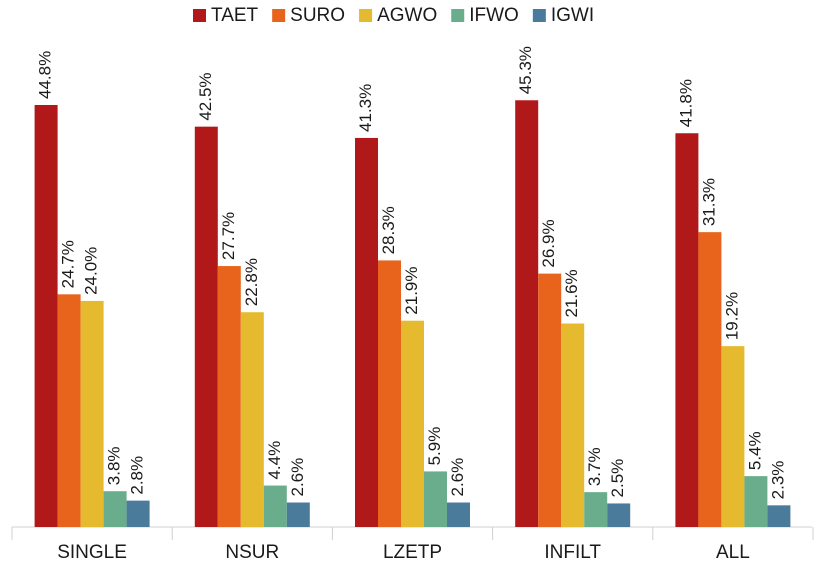 This screenshot has height=569, width=818. What do you see at coordinates (754, 450) in the screenshot?
I see `data-label: 5.4%` at bounding box center [754, 450].